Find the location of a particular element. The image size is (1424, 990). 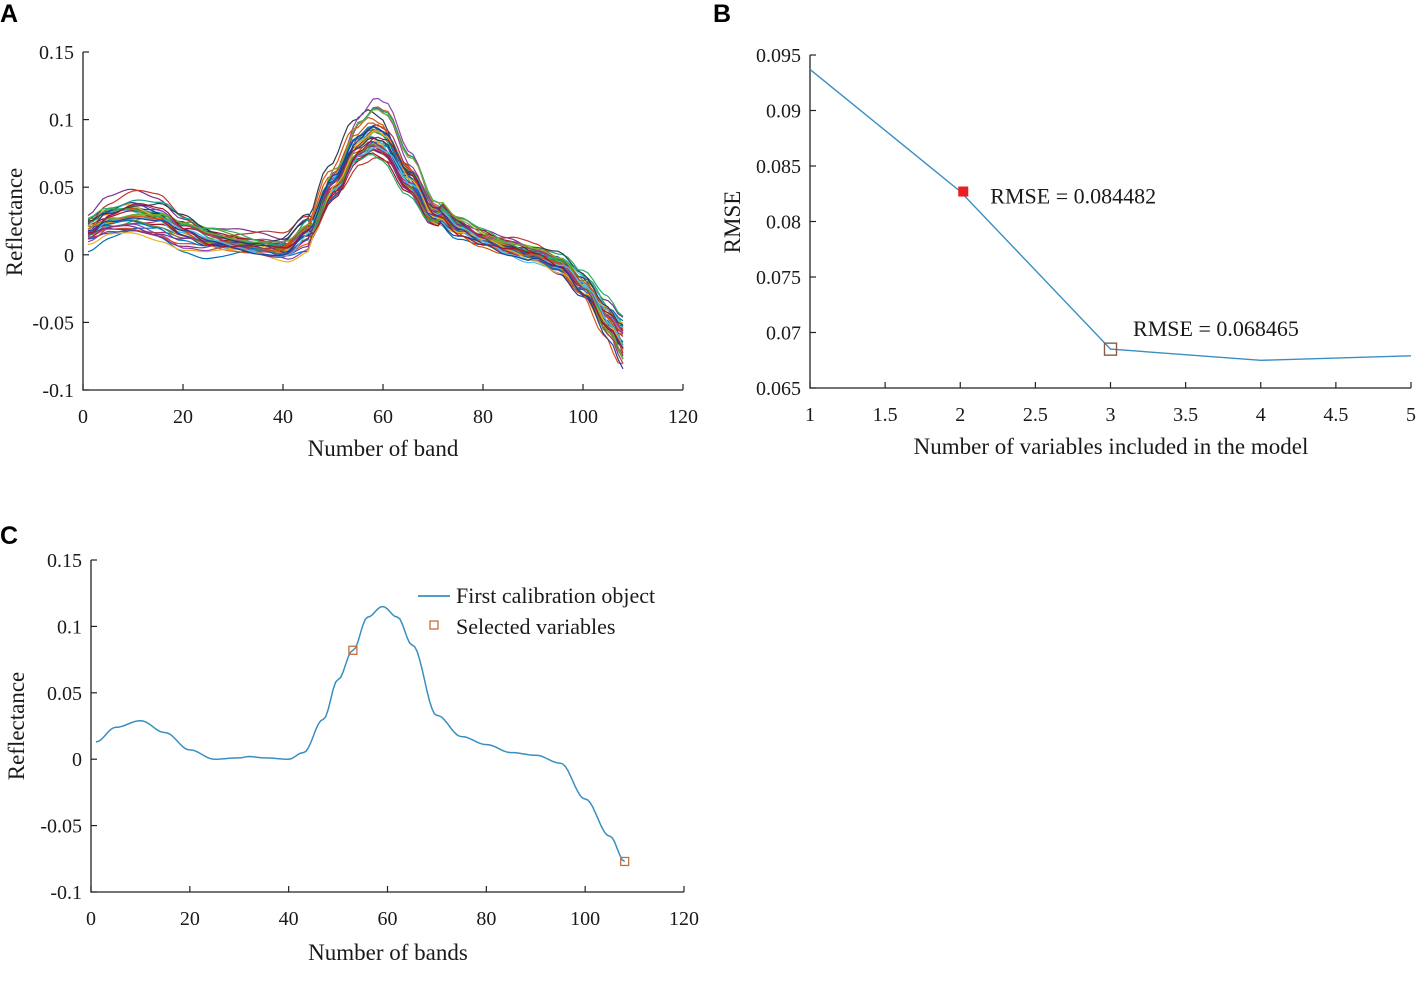

chart-b-x-tick-label: 5 is located at coordinates (1411, 415).